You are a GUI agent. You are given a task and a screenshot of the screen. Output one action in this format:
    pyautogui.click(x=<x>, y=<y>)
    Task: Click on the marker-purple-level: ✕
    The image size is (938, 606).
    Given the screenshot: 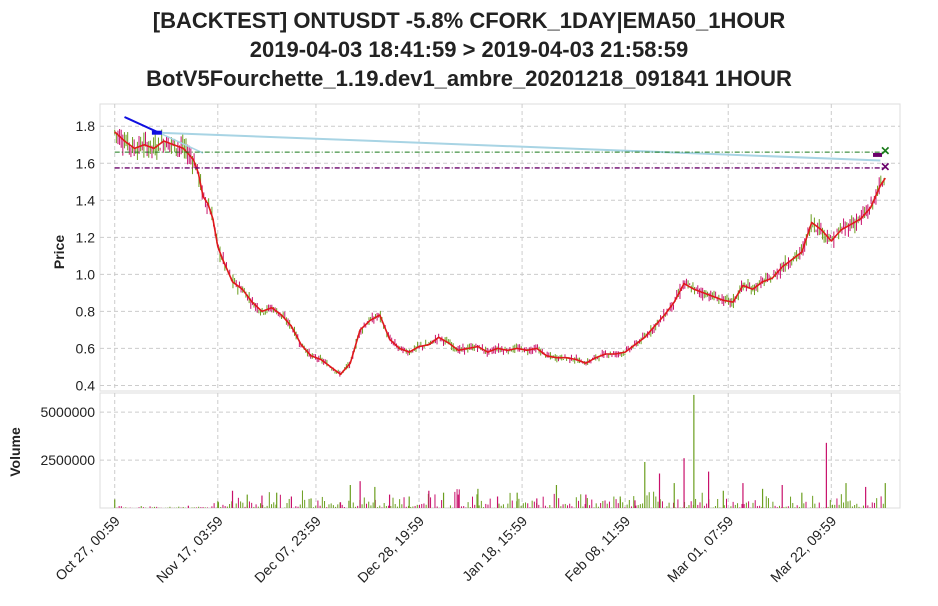 What is the action you would take?
    pyautogui.click(x=885, y=167)
    